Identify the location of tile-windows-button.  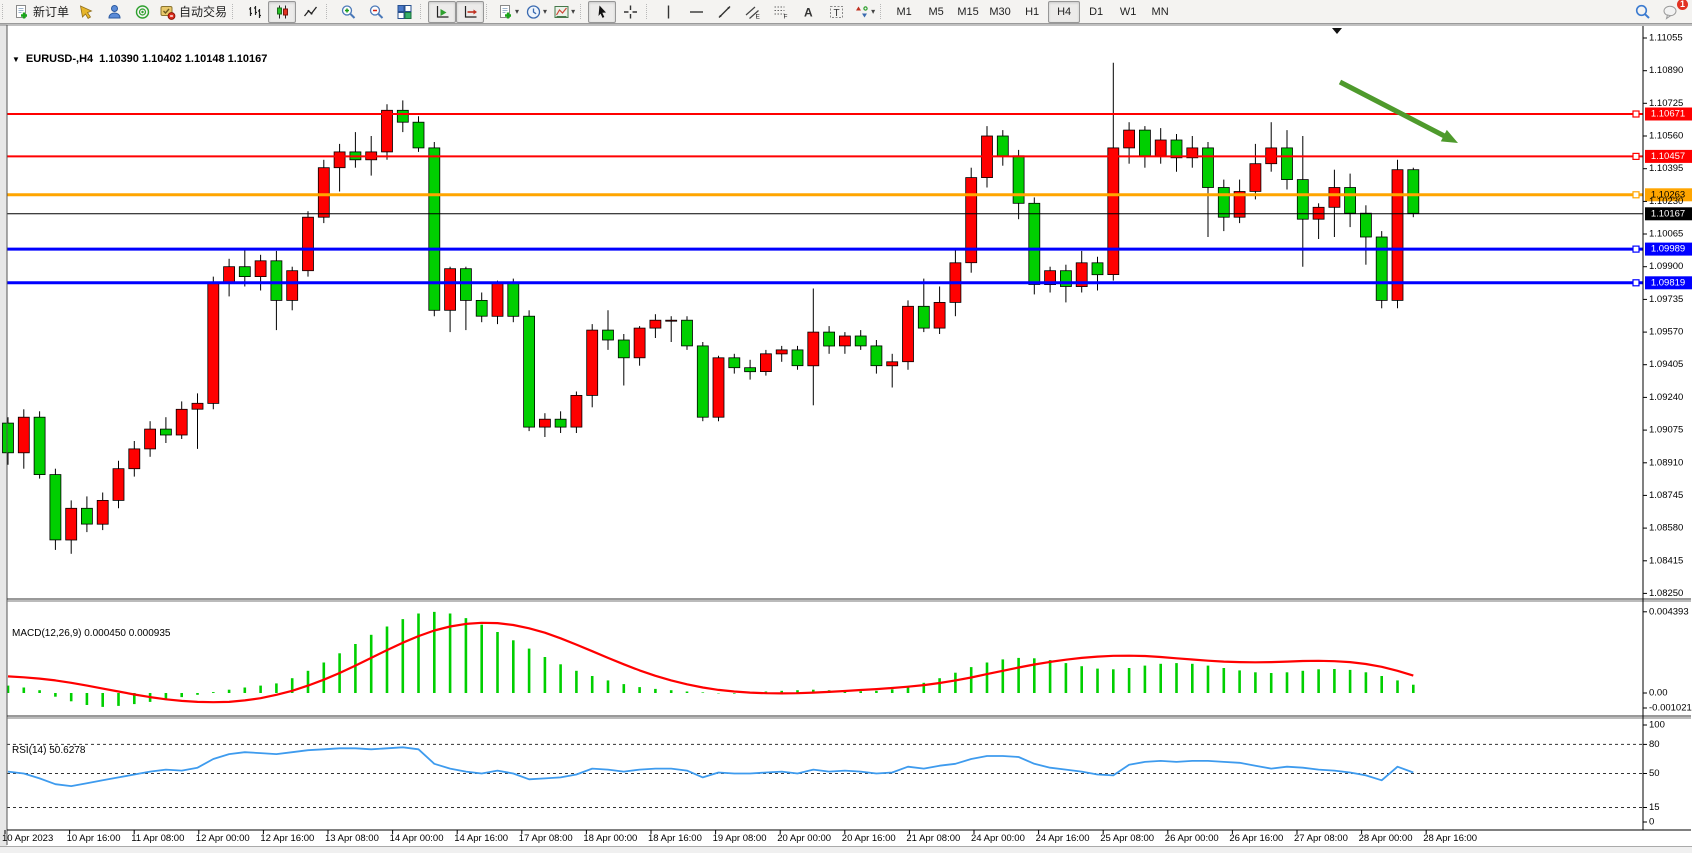
(404, 12).